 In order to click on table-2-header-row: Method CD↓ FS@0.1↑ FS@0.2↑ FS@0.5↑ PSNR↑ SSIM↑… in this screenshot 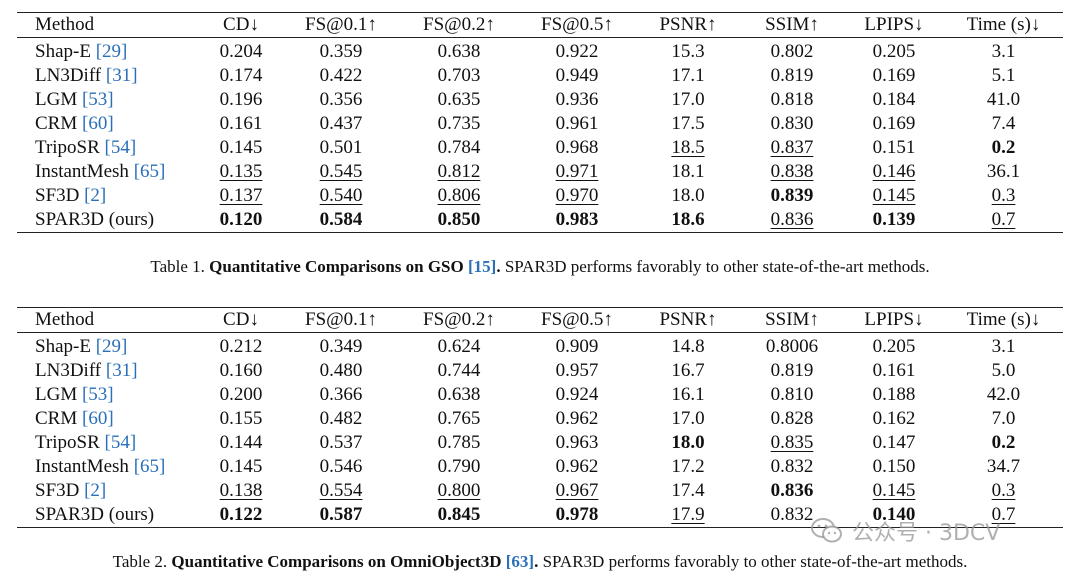, I will do `click(540, 320)`.